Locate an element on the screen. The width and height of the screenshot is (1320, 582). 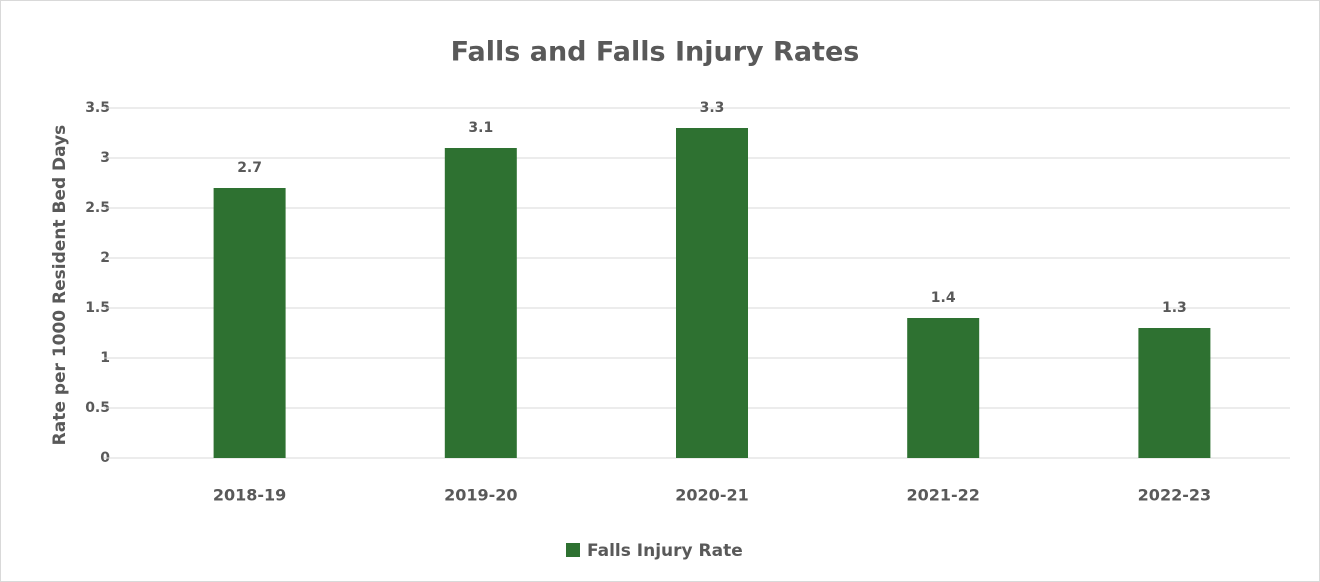
y-tick-label: 3.5 is located at coordinates (97, 108).